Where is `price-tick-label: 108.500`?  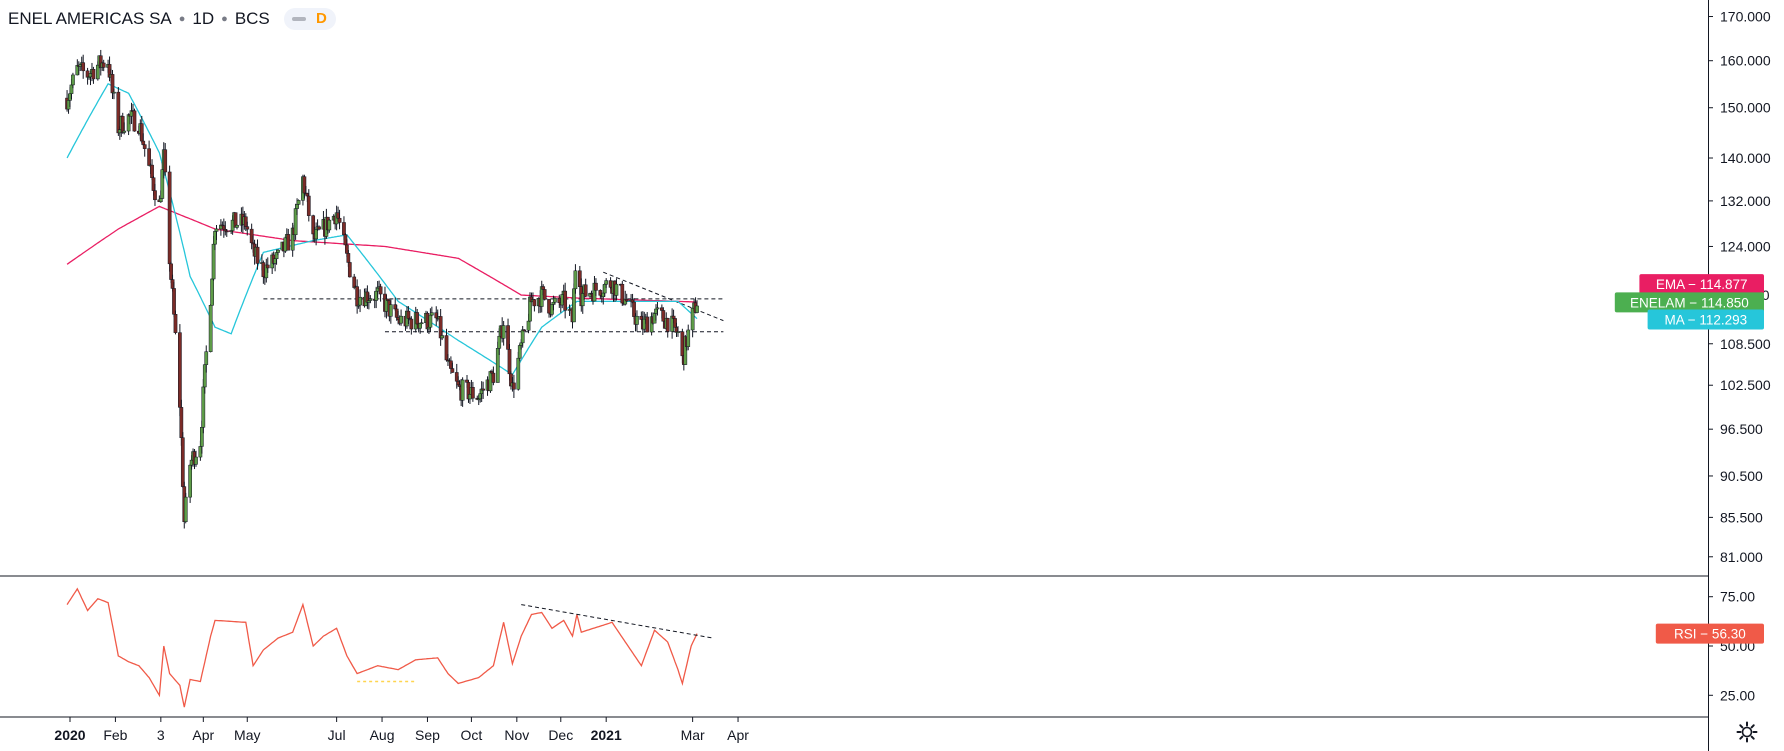
price-tick-label: 108.500 is located at coordinates (1745, 344).